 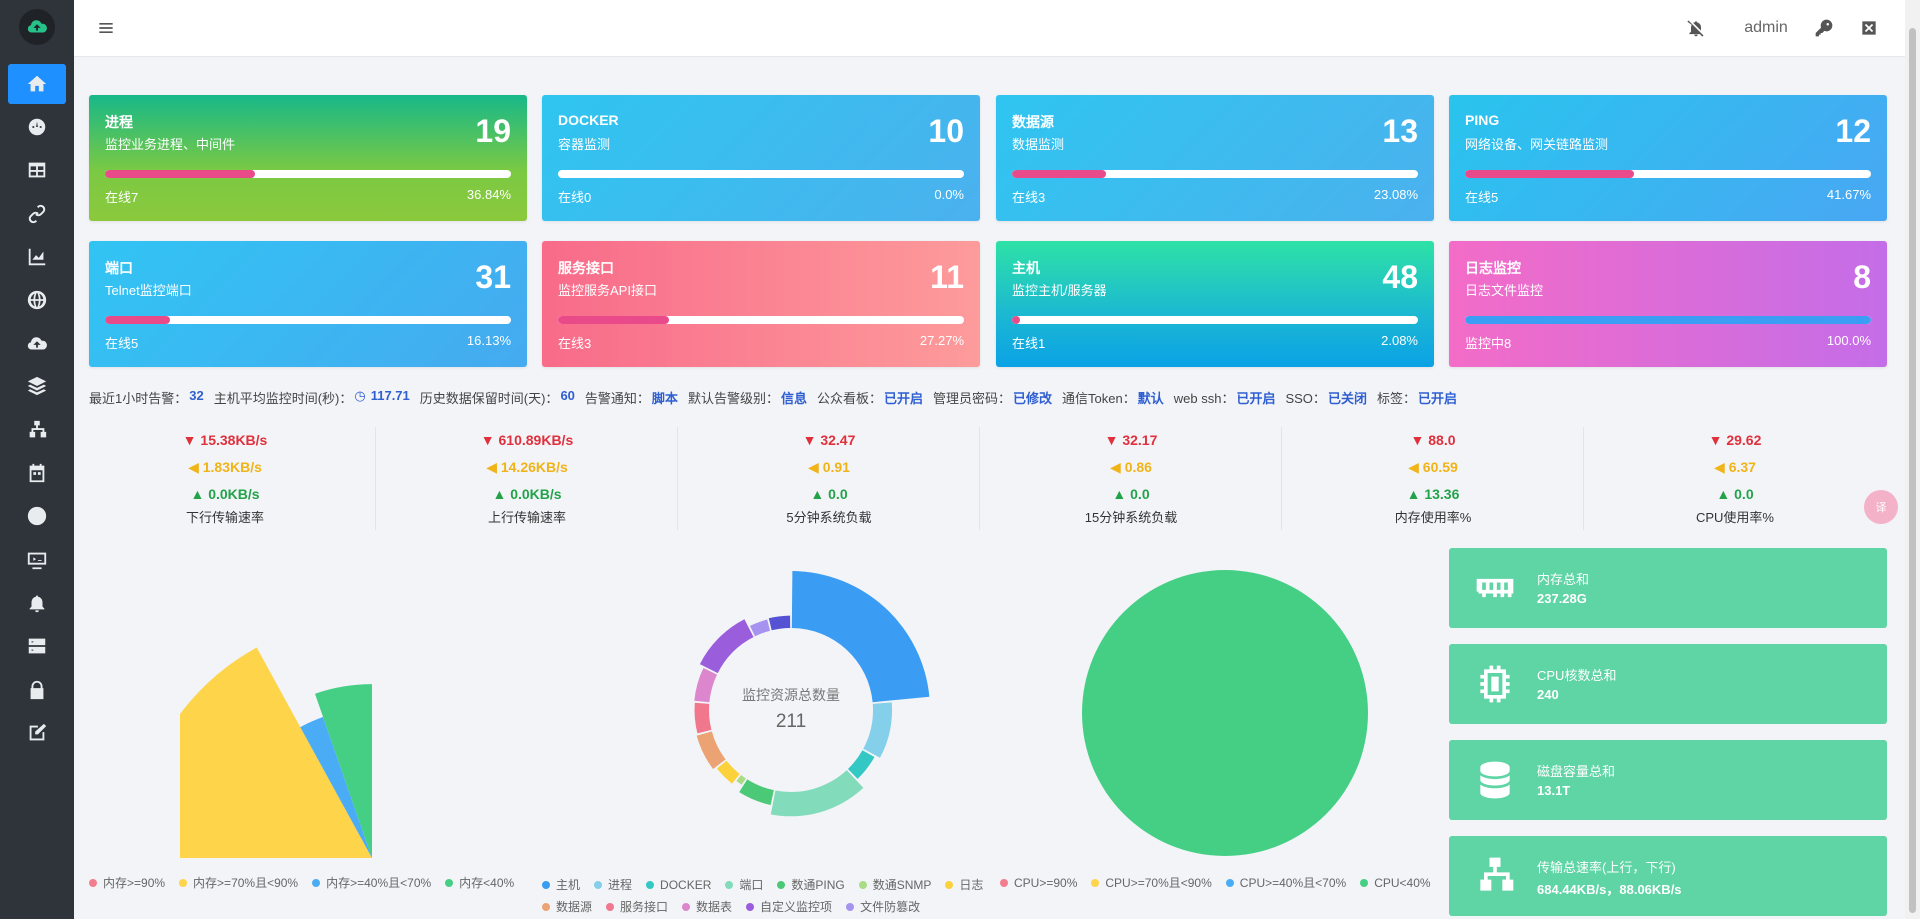 I want to click on nav-link-icon, so click(x=37, y=214).